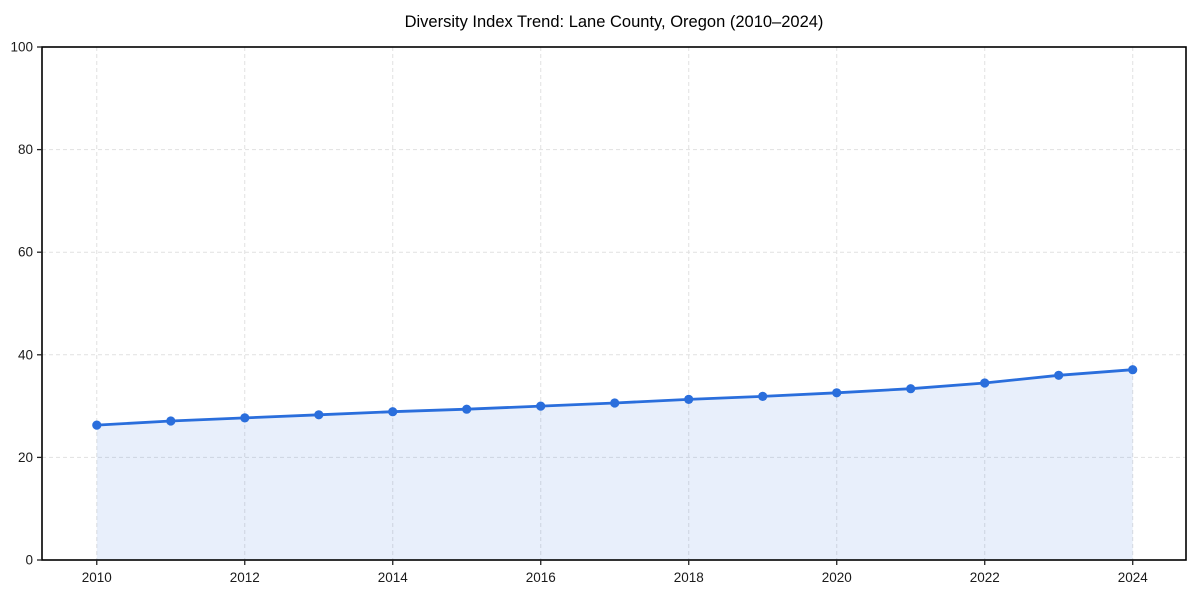  Describe the element at coordinates (541, 577) in the screenshot. I see `x-tick-label: 2016` at that location.